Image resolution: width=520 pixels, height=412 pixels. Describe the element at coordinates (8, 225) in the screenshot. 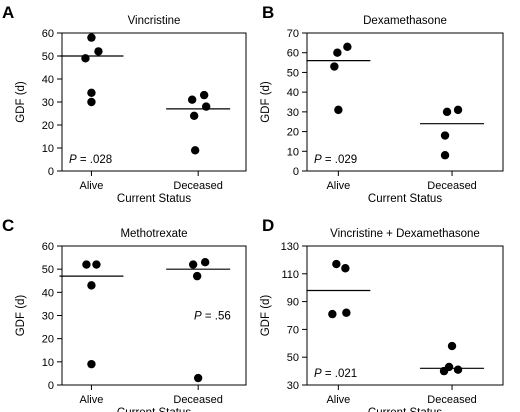

I see `panel-letter: C` at that location.